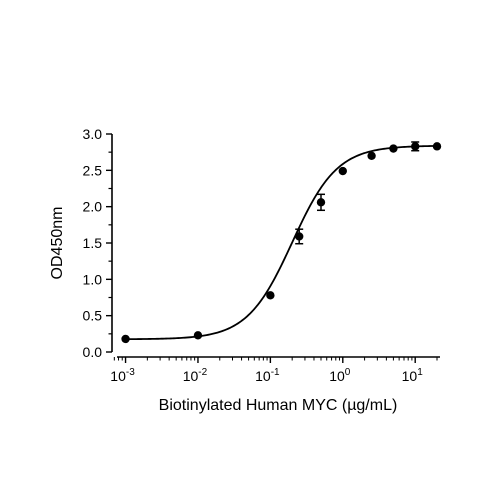 The width and height of the screenshot is (500, 500). I want to click on y-axis: 0.0 0.5 1.0 1.5 2.0 2.5 3.0, so click(98, 243).